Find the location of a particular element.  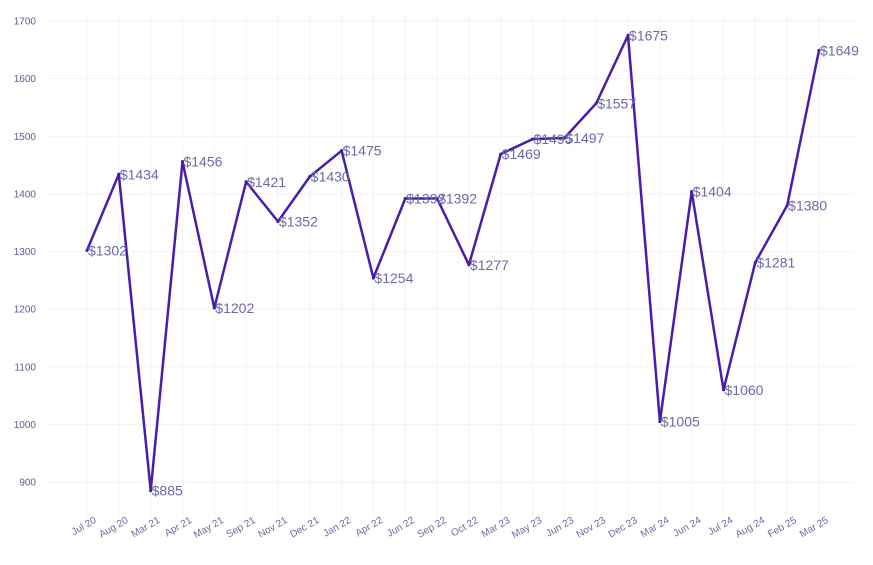

data-label: $1649 is located at coordinates (839, 50).